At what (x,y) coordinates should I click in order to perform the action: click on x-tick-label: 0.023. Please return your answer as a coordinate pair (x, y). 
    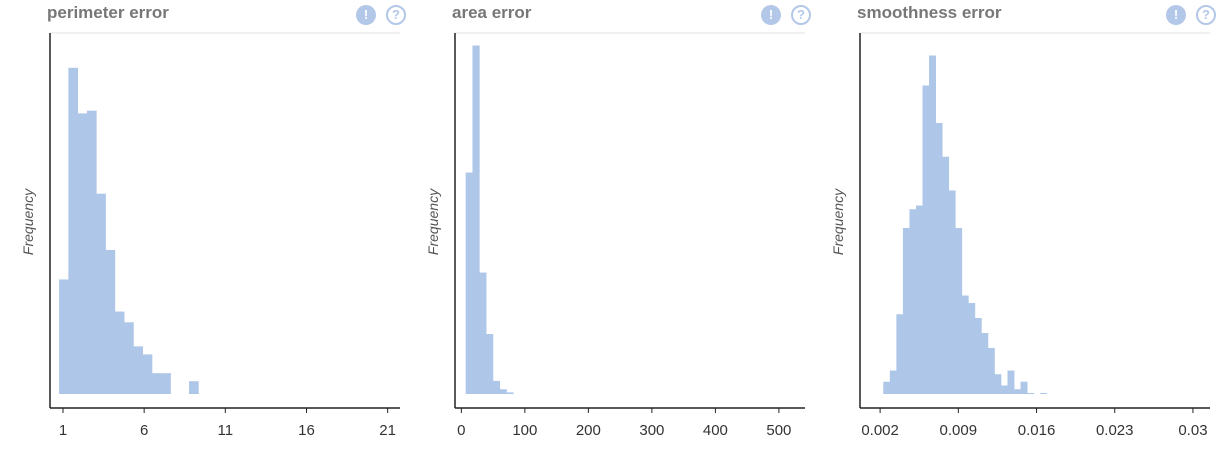
    Looking at the image, I should click on (1115, 430).